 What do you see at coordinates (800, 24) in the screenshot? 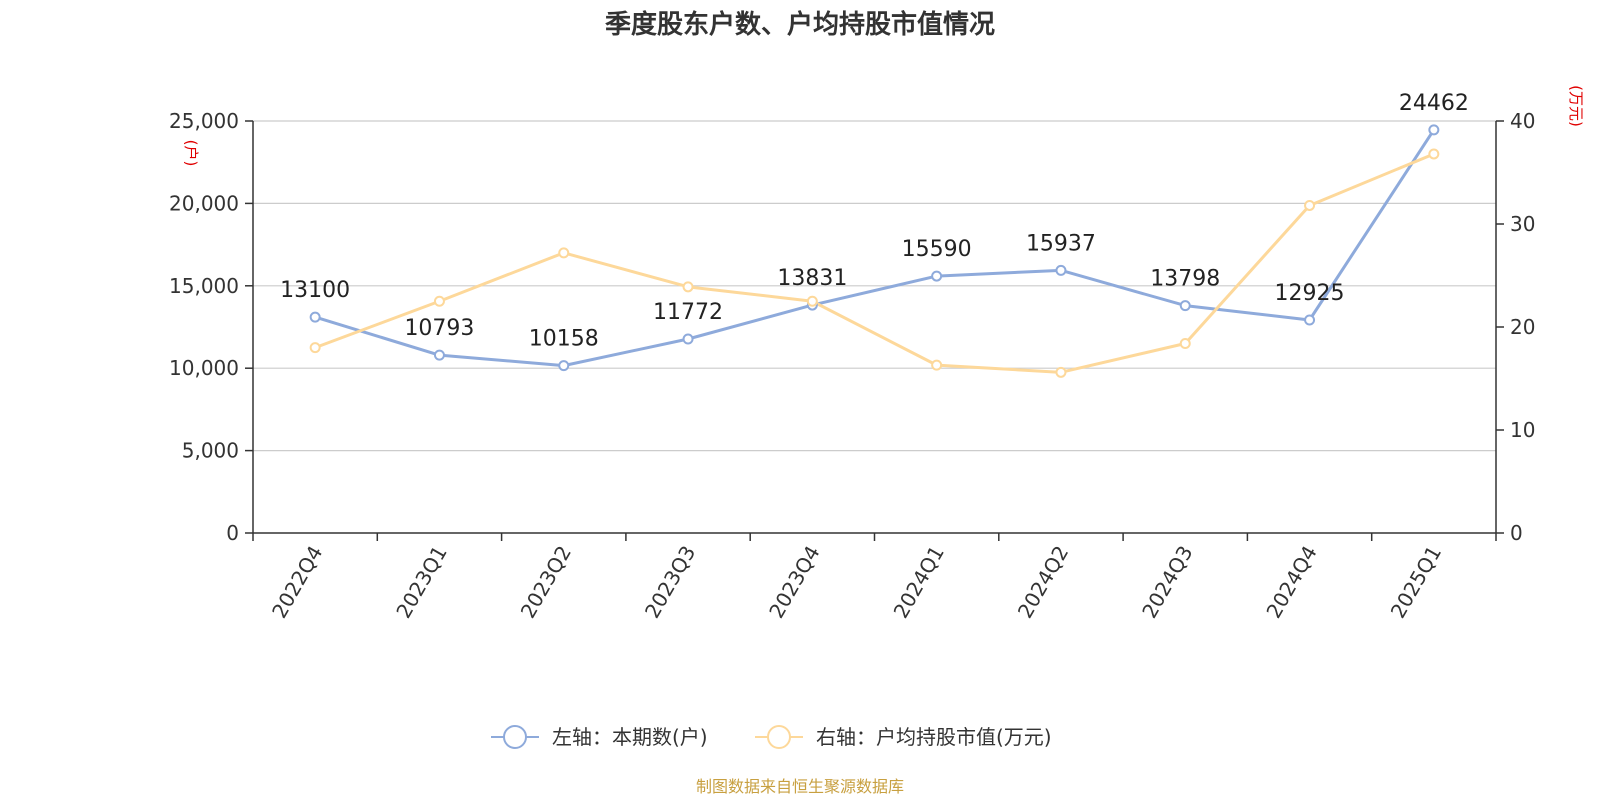
I see `chart-title: 季度股东户数、户均持股市值情况` at bounding box center [800, 24].